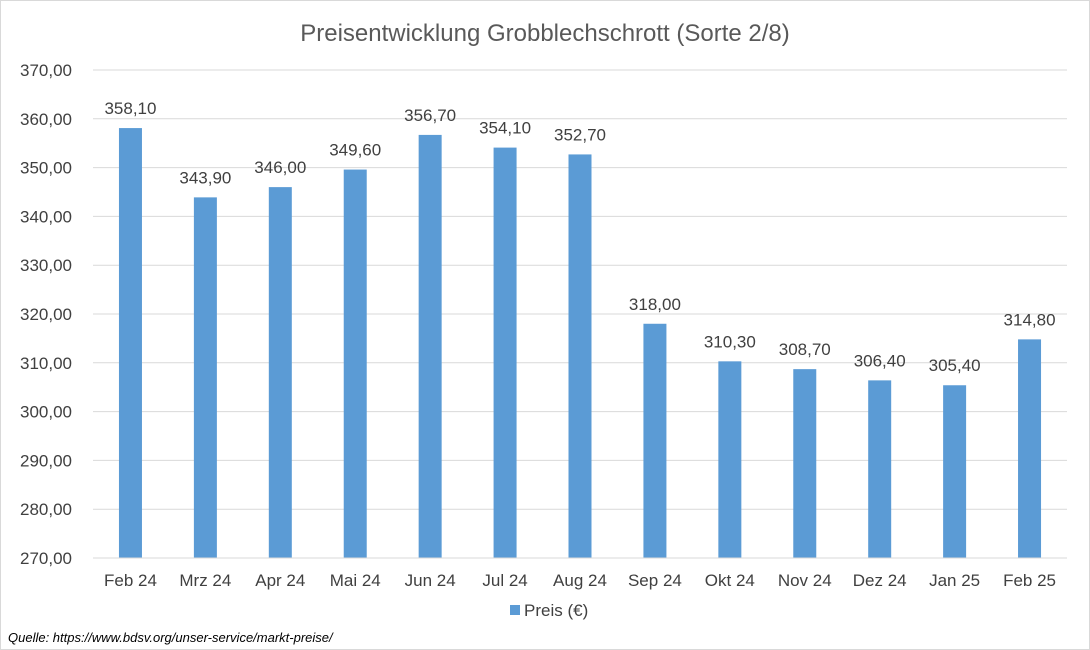 The width and height of the screenshot is (1090, 650). What do you see at coordinates (880, 580) in the screenshot?
I see `x-tick-label: Dez 24` at bounding box center [880, 580].